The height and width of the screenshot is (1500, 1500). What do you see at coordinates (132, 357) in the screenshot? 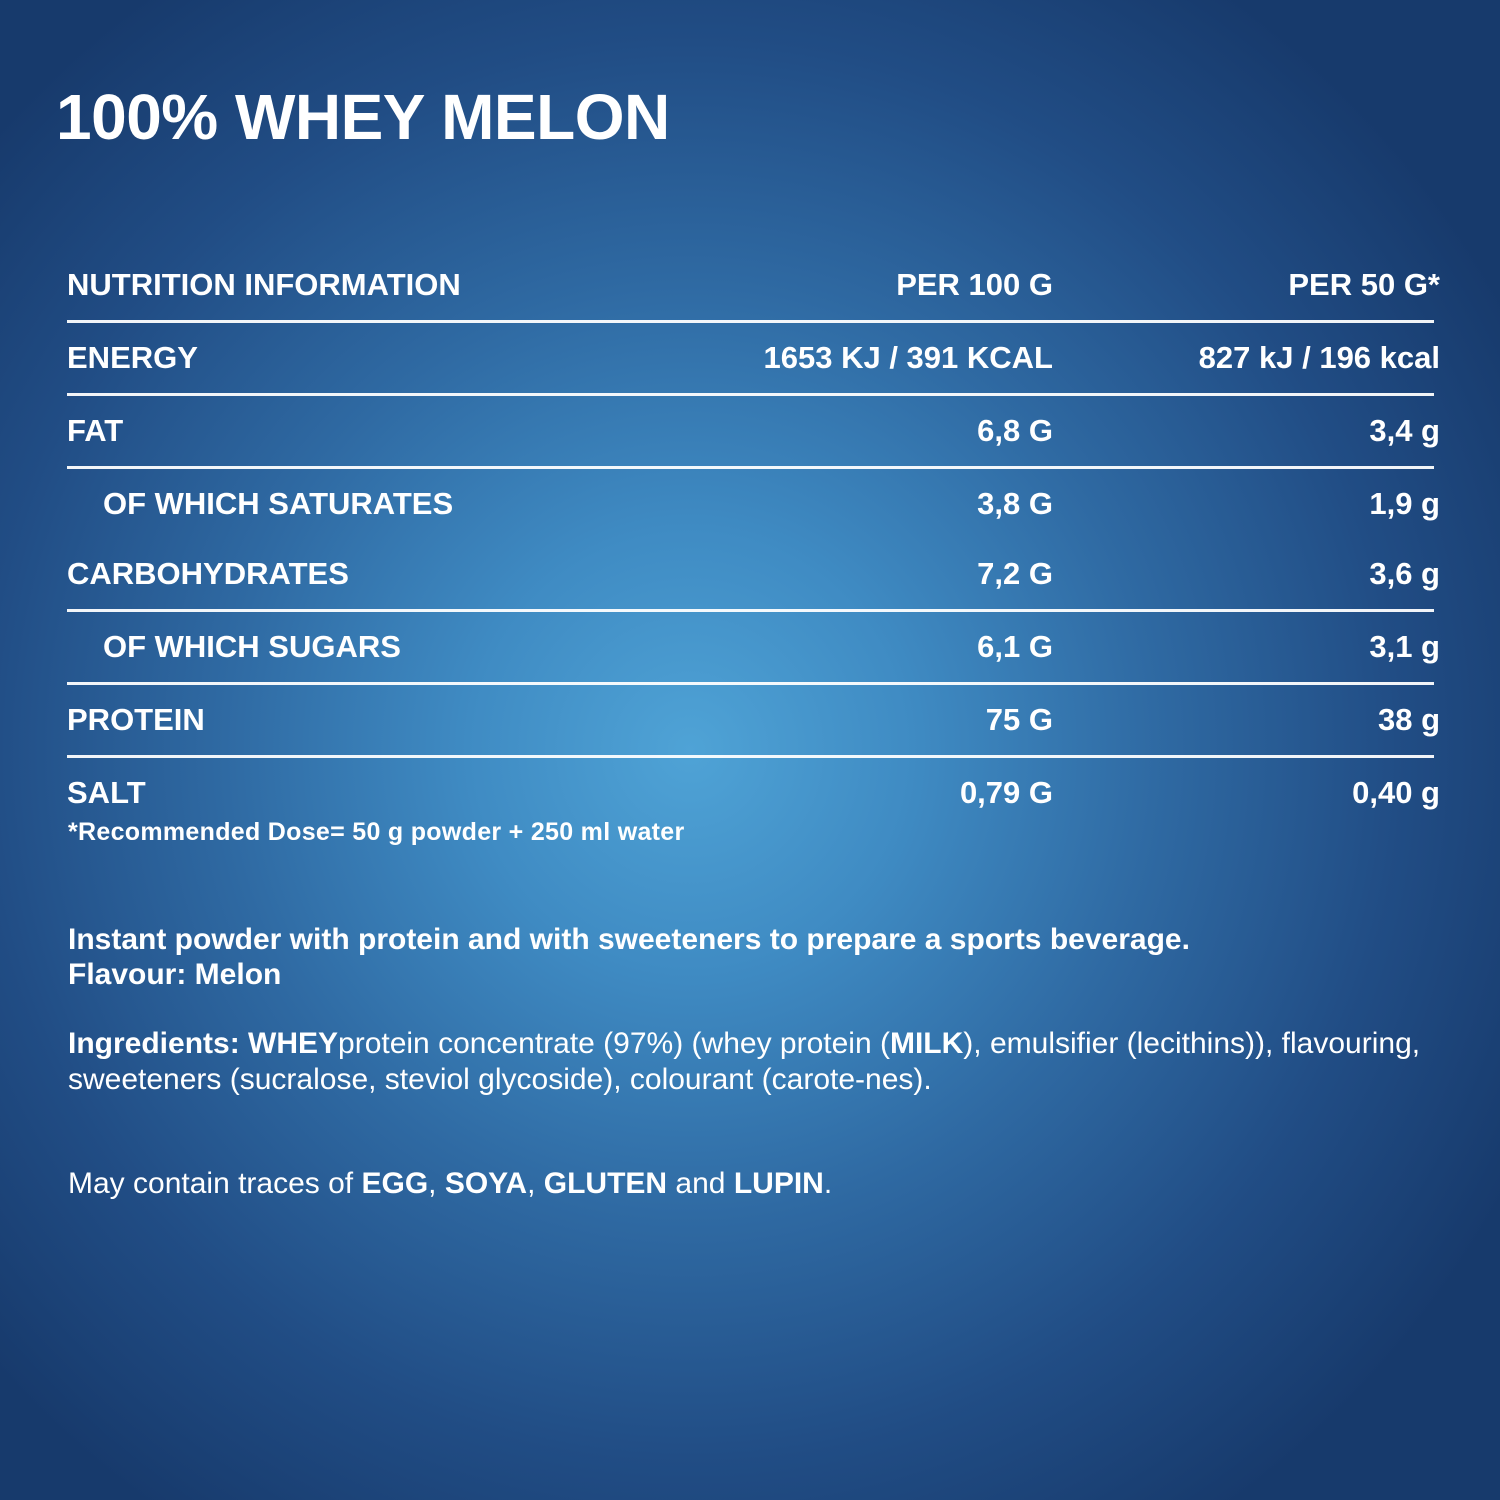
I see `row-label: ENERGY` at bounding box center [132, 357].